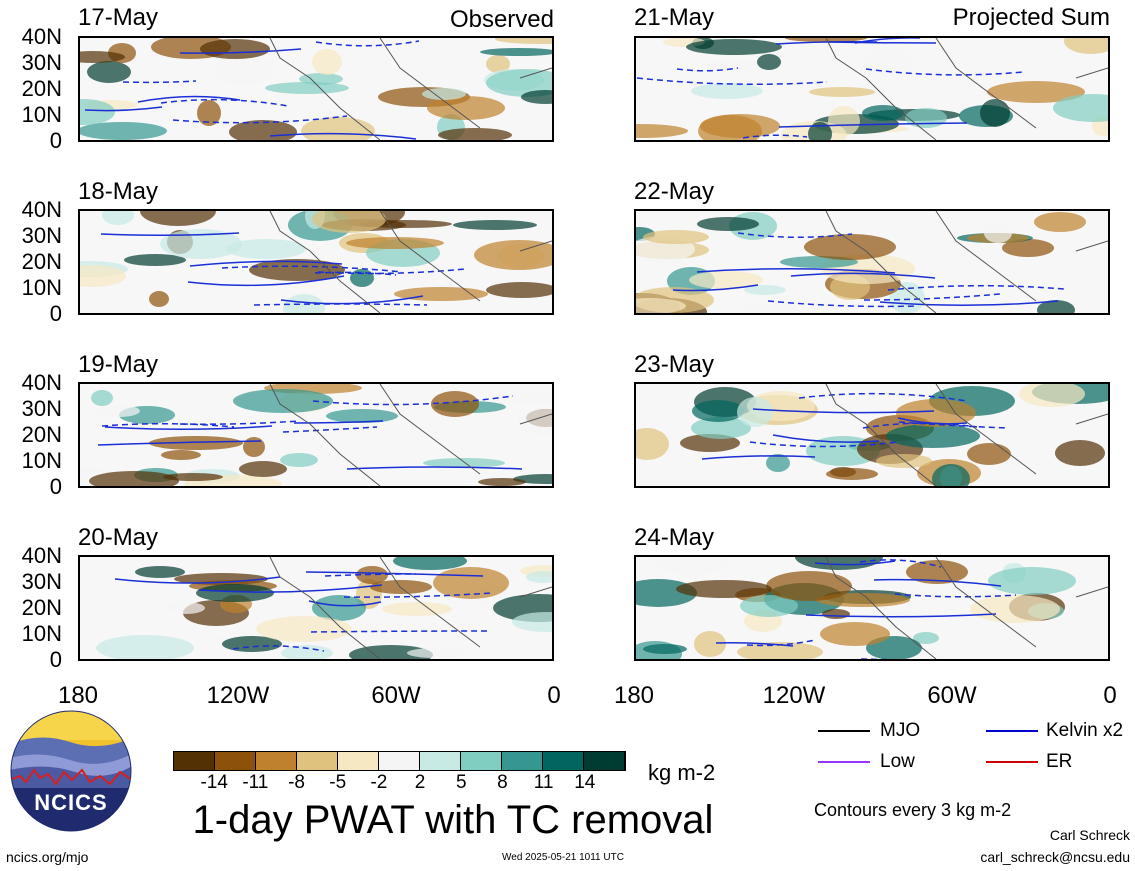 The height and width of the screenshot is (871, 1135). I want to click on colorbar-tick-label: -14, so click(214, 782).